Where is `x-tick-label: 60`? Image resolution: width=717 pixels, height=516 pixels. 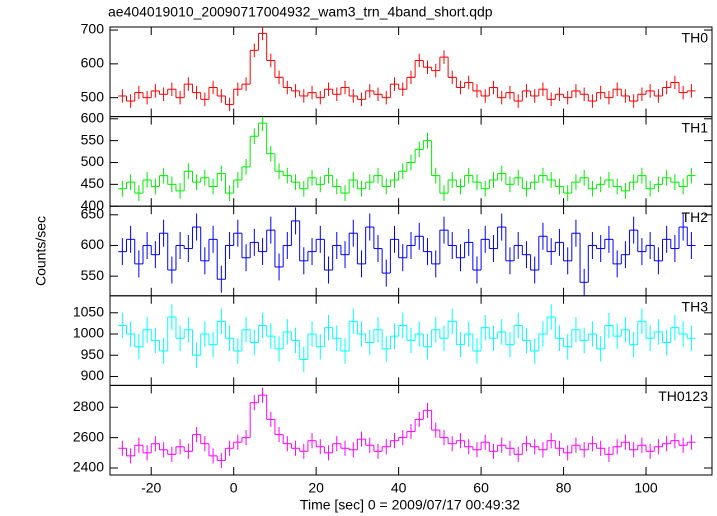
x-tick-label: 60 is located at coordinates (481, 488).